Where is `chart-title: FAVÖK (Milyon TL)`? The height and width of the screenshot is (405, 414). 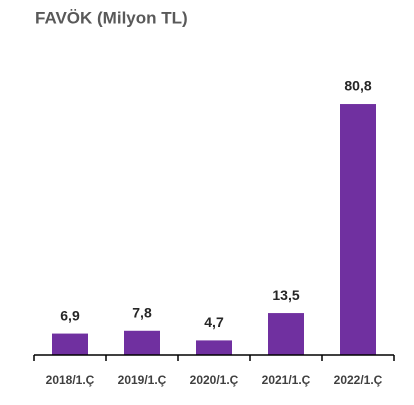
chart-title: FAVÖK (Milyon TL) is located at coordinates (111, 17).